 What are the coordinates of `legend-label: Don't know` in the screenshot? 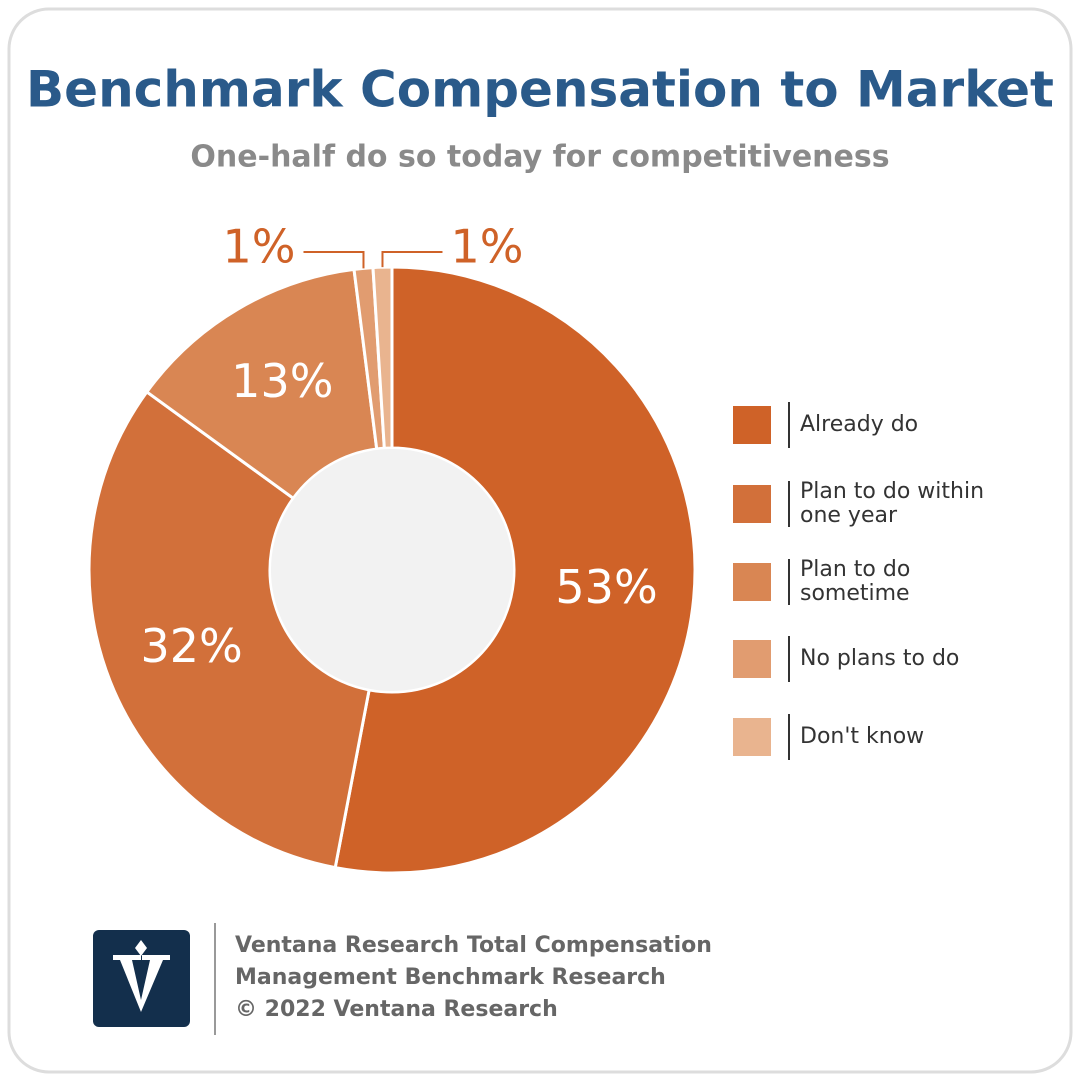 It's located at (862, 736).